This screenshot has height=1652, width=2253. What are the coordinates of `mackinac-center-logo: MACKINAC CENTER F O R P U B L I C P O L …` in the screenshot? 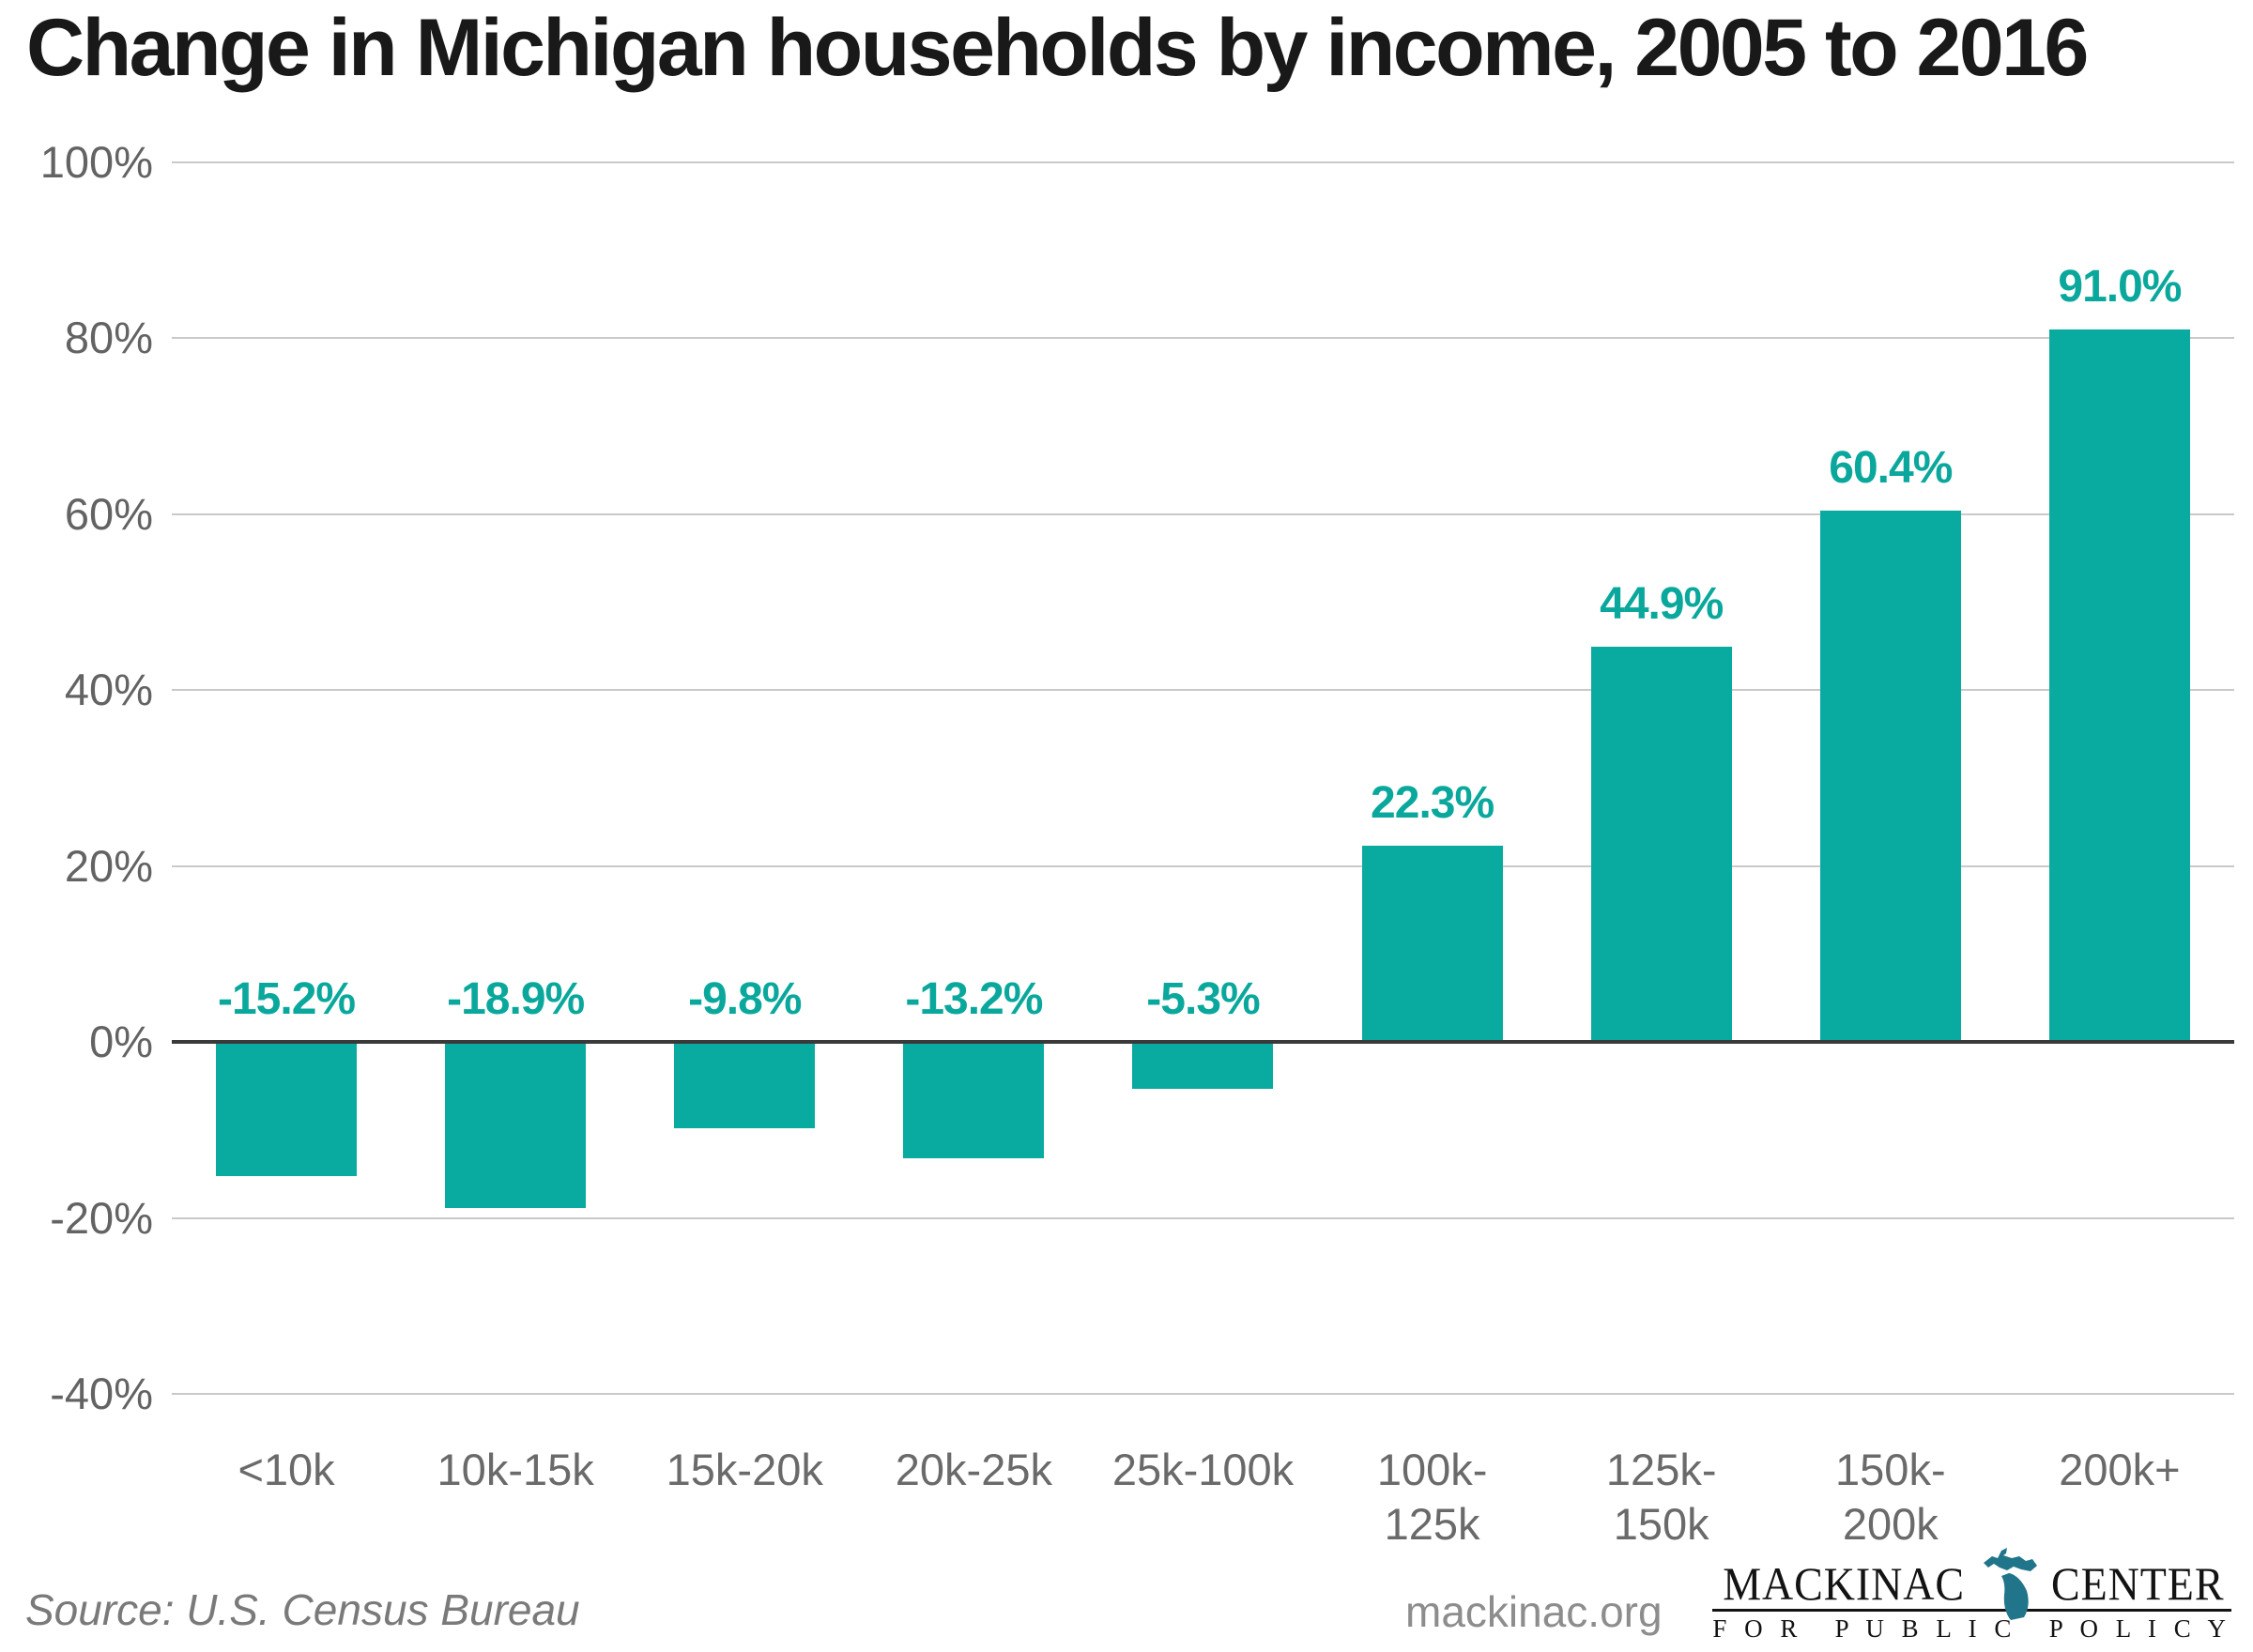 It's located at (1972, 1595).